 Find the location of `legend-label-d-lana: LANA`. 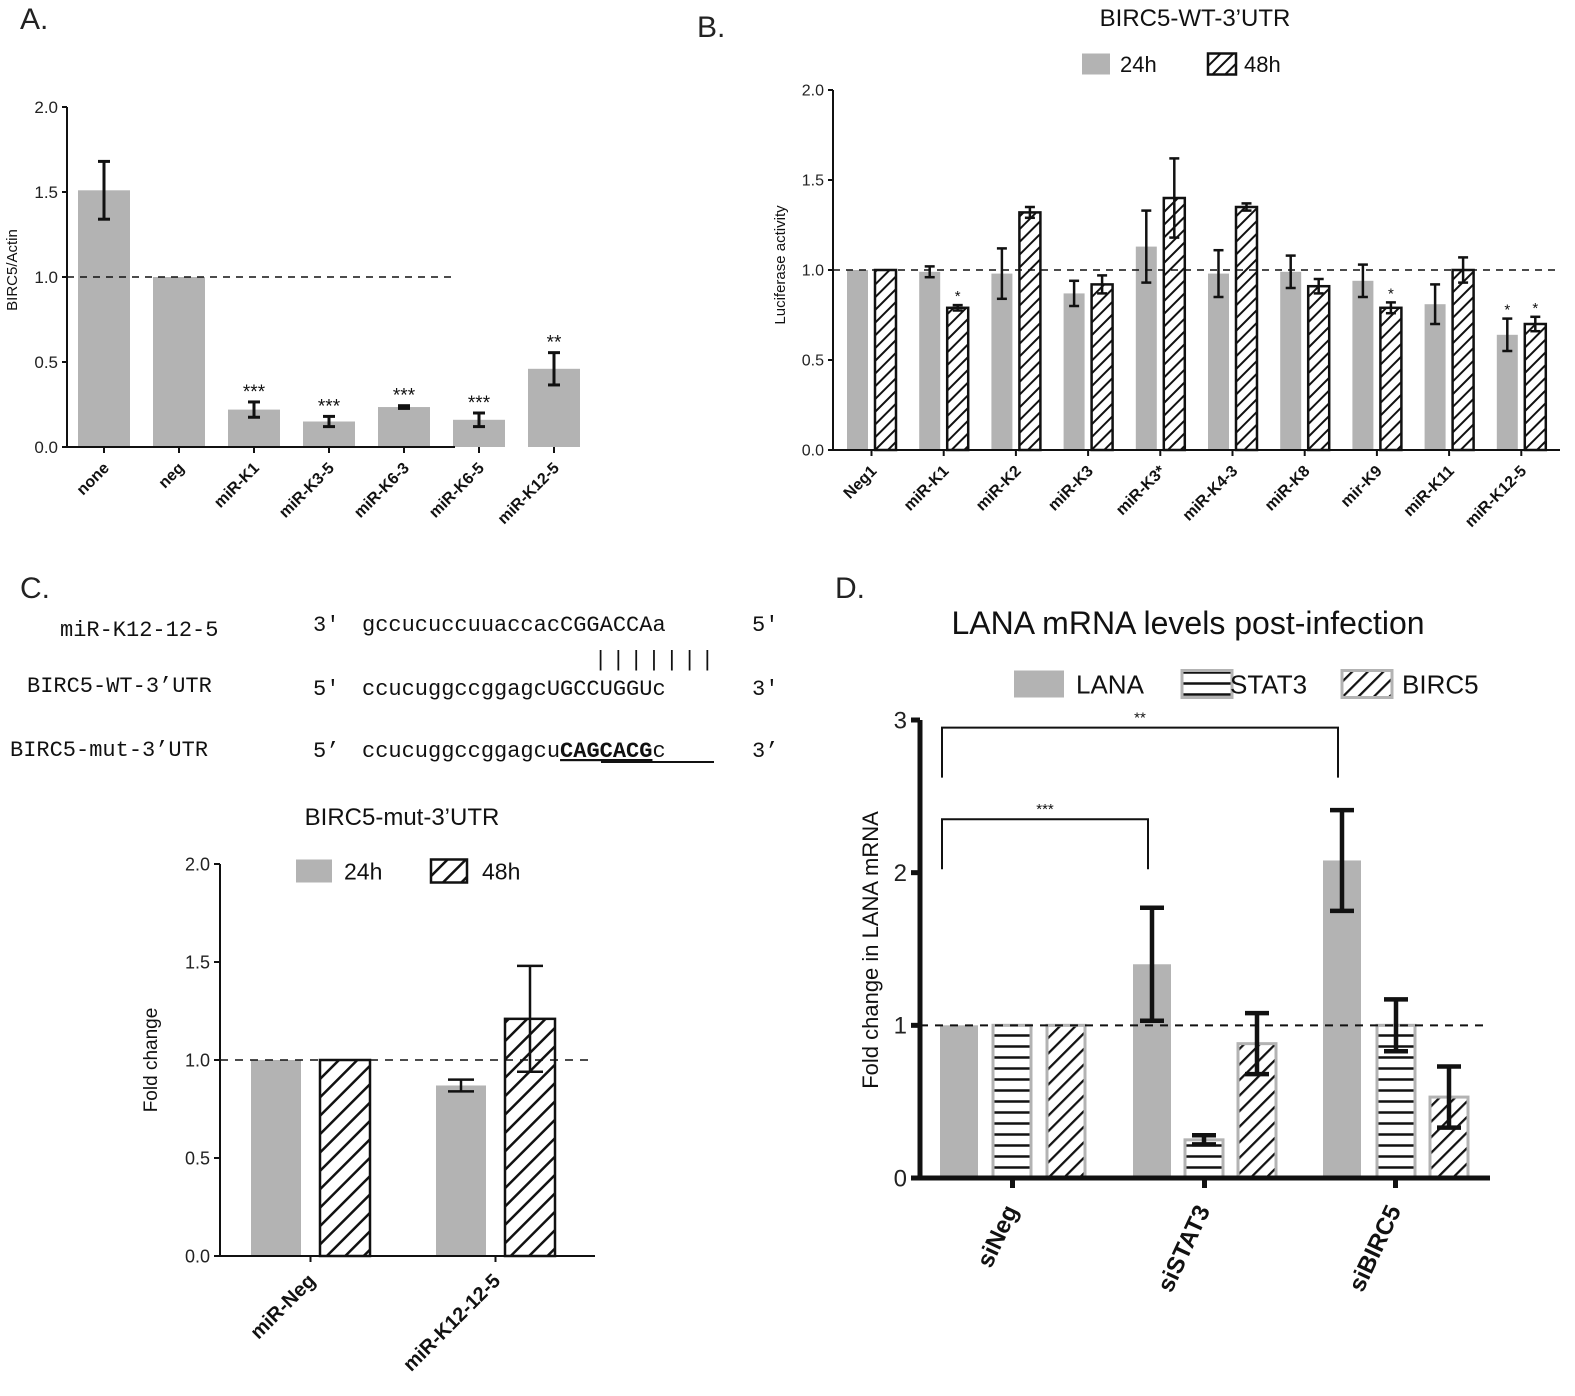

legend-label-d-lana: LANA is located at coordinates (1110, 684).